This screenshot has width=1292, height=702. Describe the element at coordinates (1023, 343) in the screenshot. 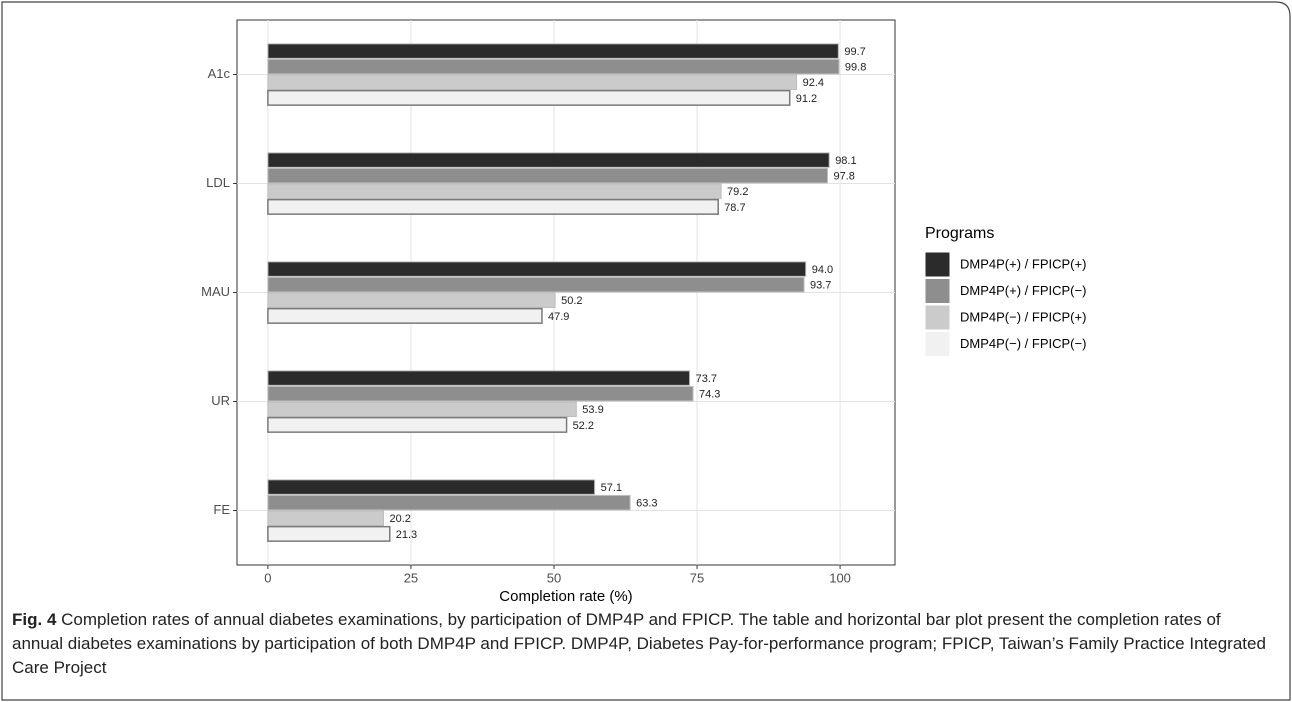

I see `legend-label: DMP4P(−) / FPICP(−)` at that location.